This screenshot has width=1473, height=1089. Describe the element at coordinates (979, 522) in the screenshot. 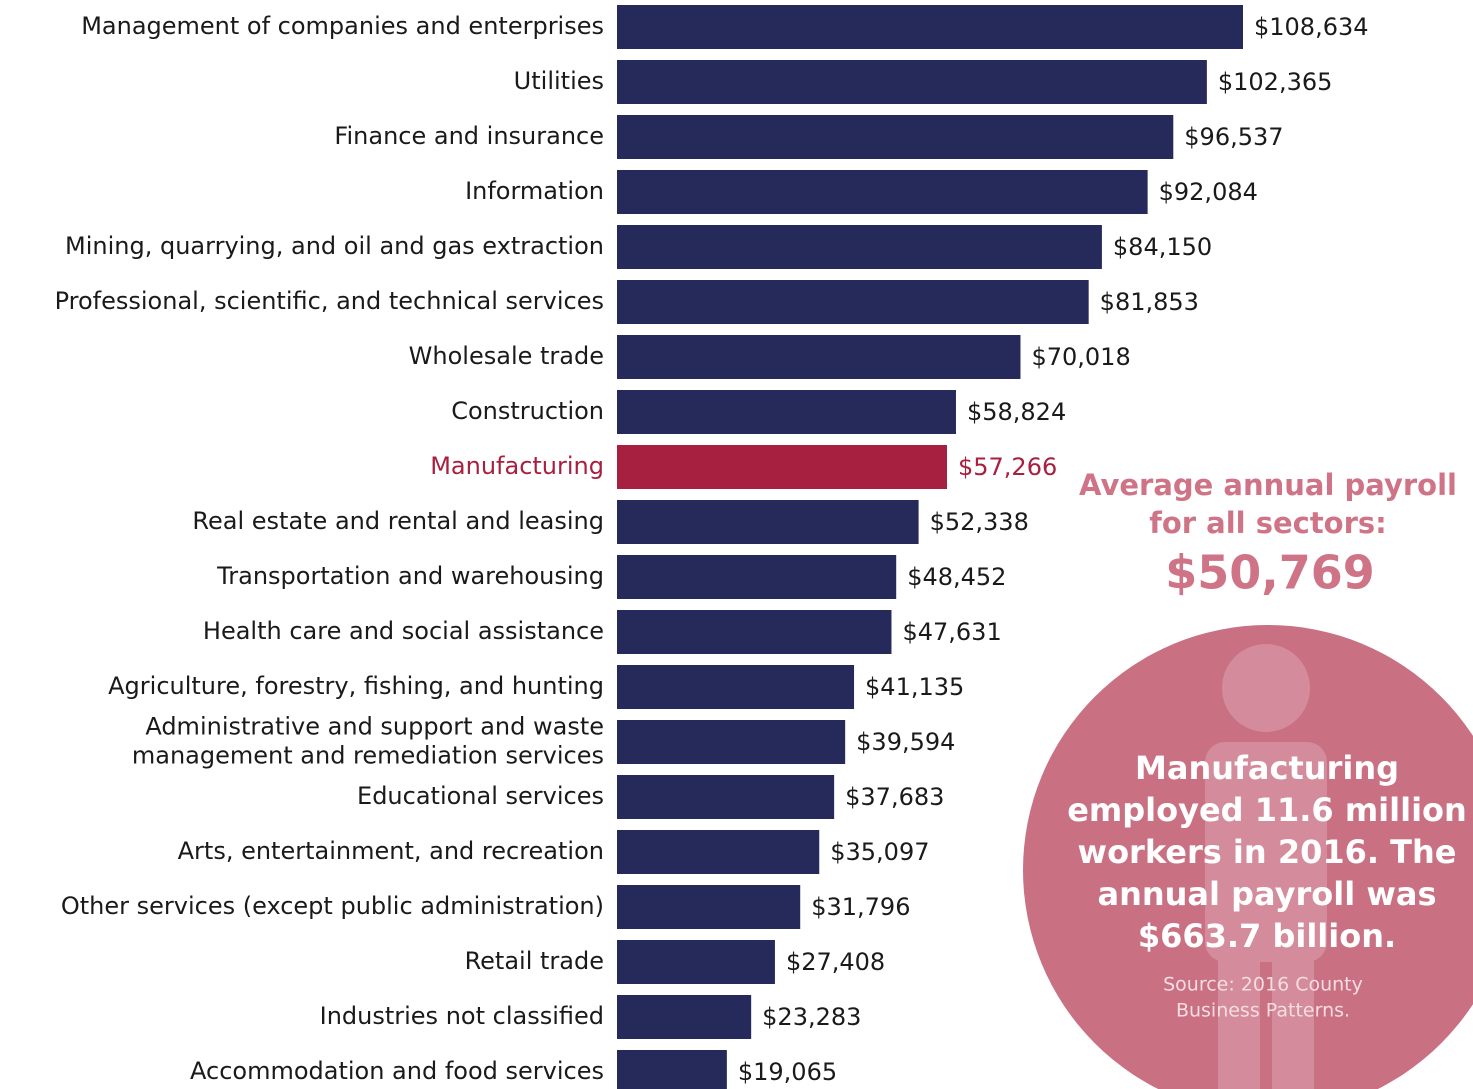

I see `value-label: $52,338` at that location.